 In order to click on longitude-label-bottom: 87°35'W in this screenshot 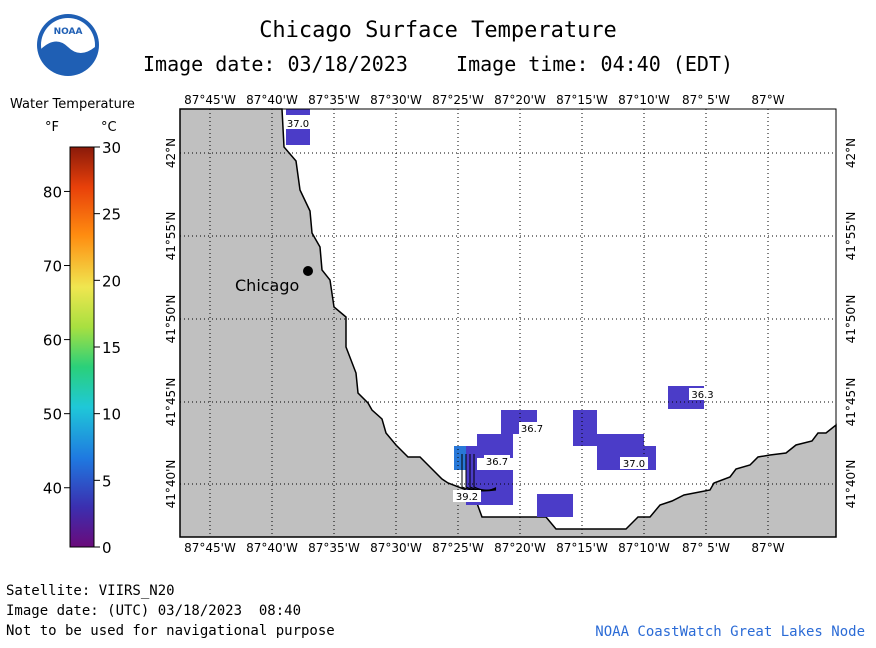, I will do `click(334, 548)`.